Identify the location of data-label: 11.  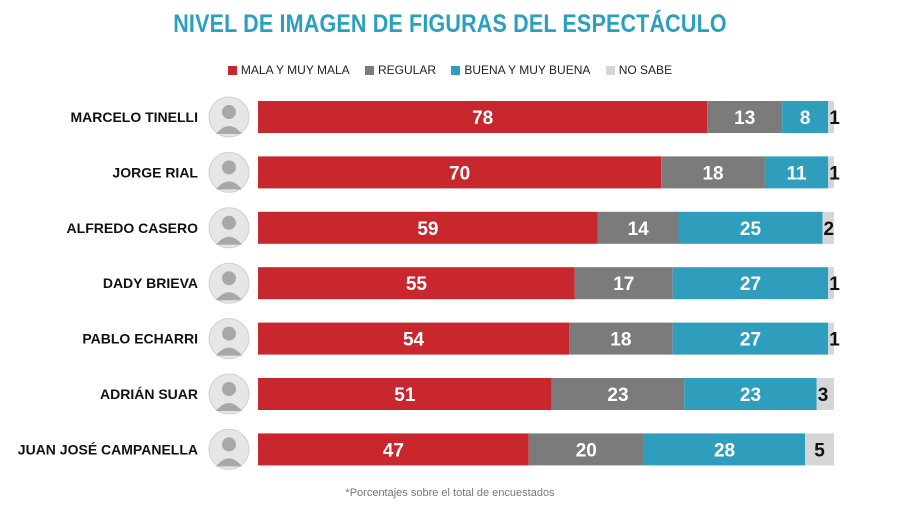
(797, 173).